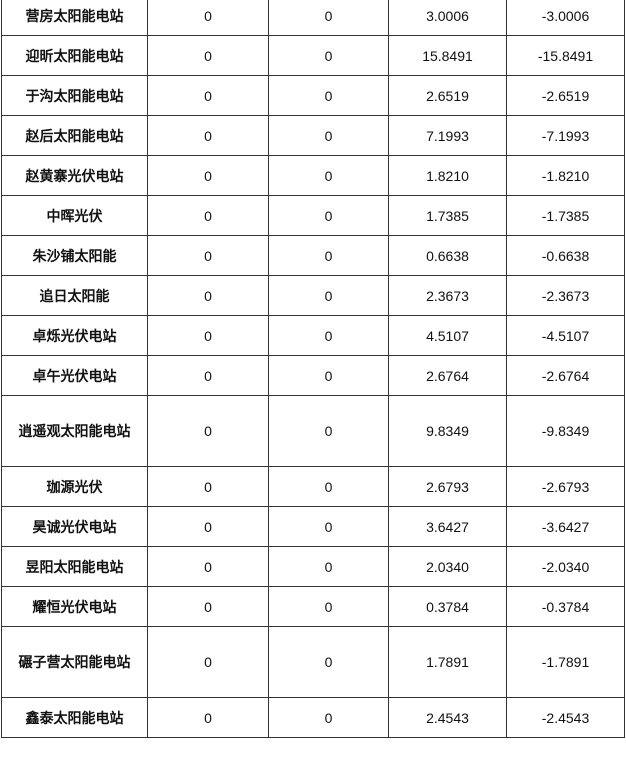 The image size is (626, 760). What do you see at coordinates (447, 486) in the screenshot?
I see `value-cell-c4: 2.6793` at bounding box center [447, 486].